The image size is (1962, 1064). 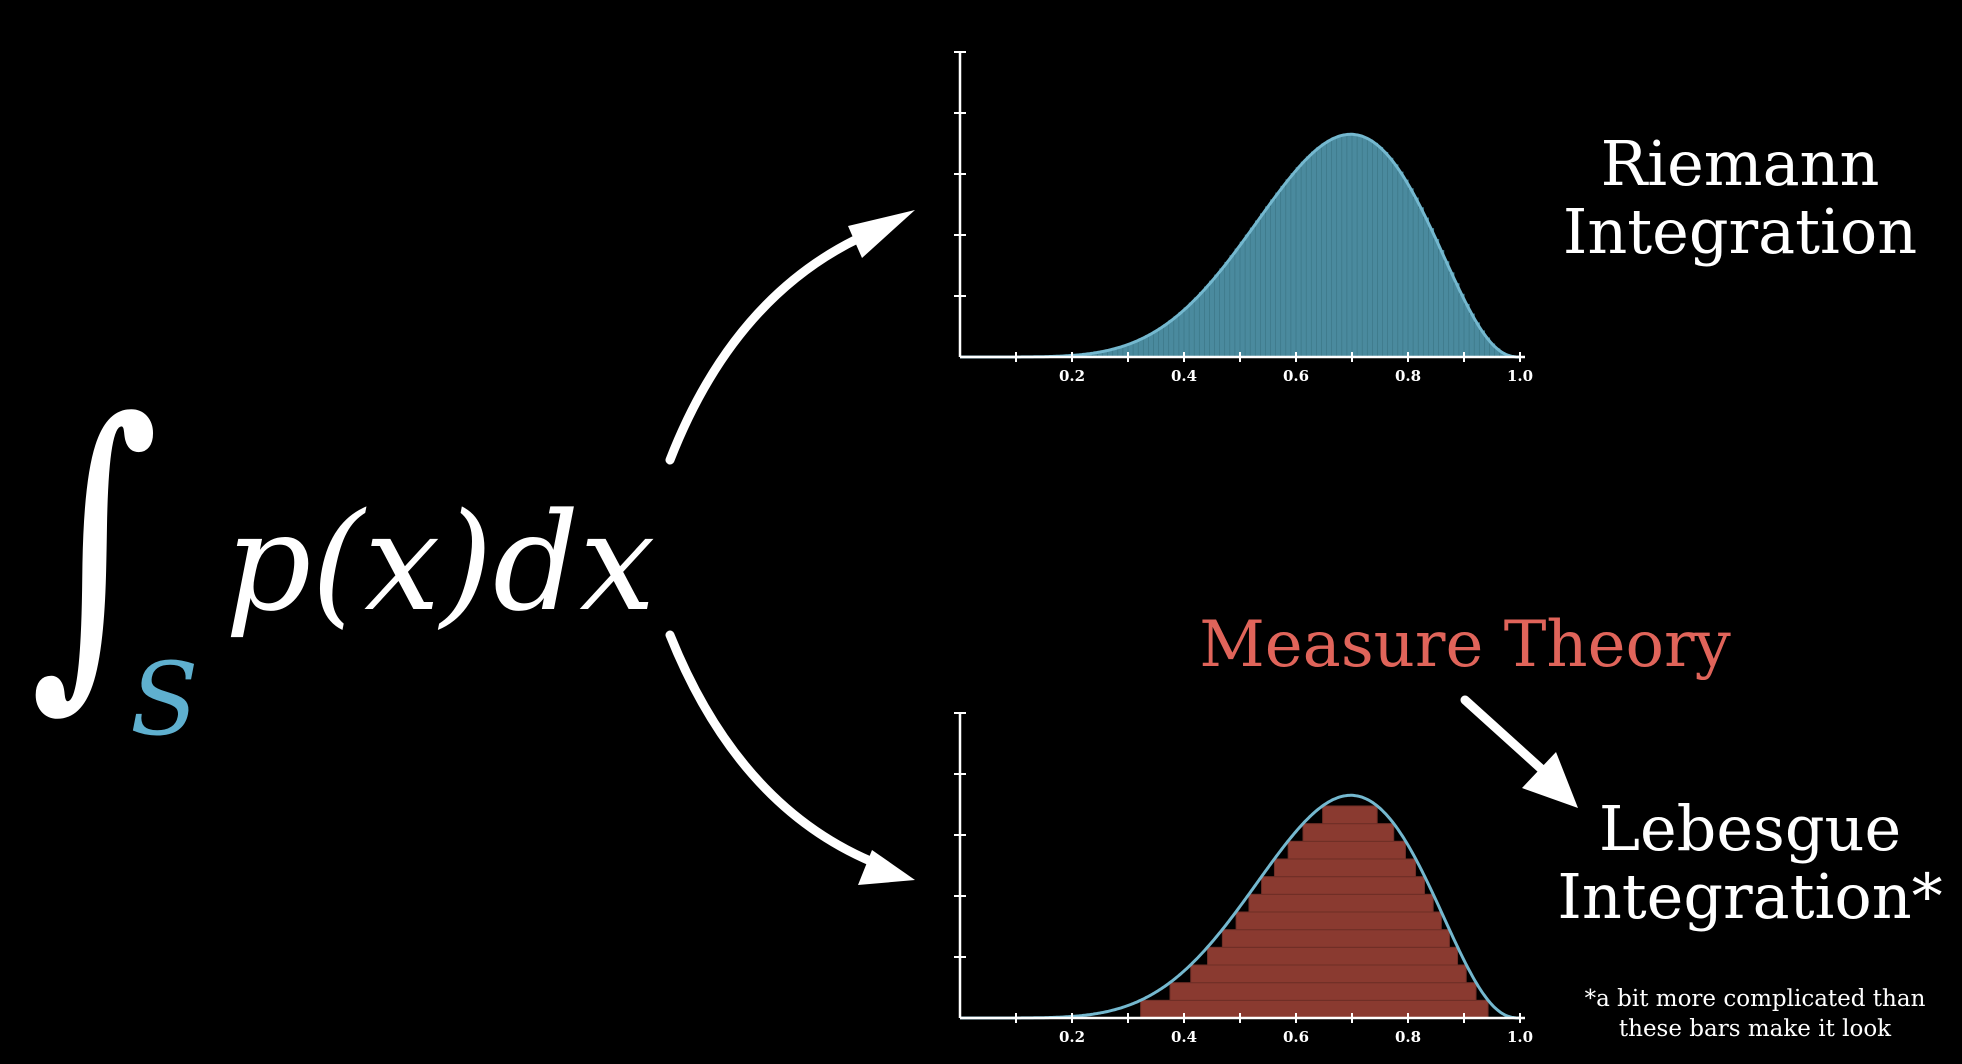 I want to click on riemann-label-line2: Integration, so click(x=1740, y=232).